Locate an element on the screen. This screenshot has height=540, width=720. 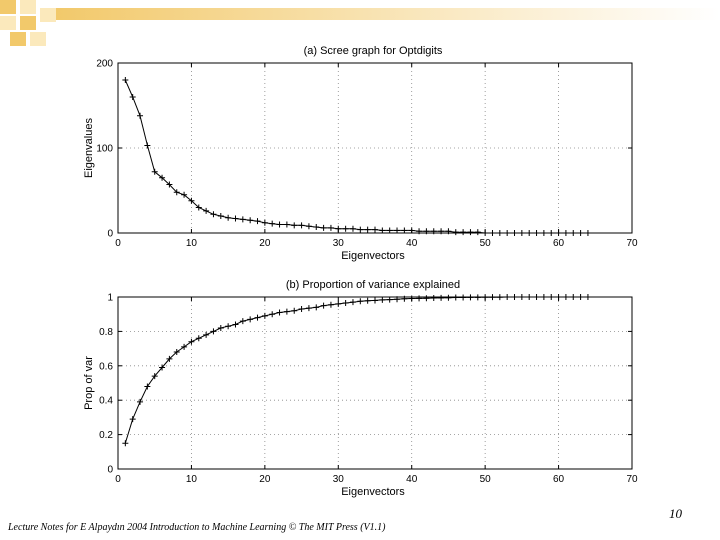
x-tick-label: 50 is located at coordinates (486, 479).